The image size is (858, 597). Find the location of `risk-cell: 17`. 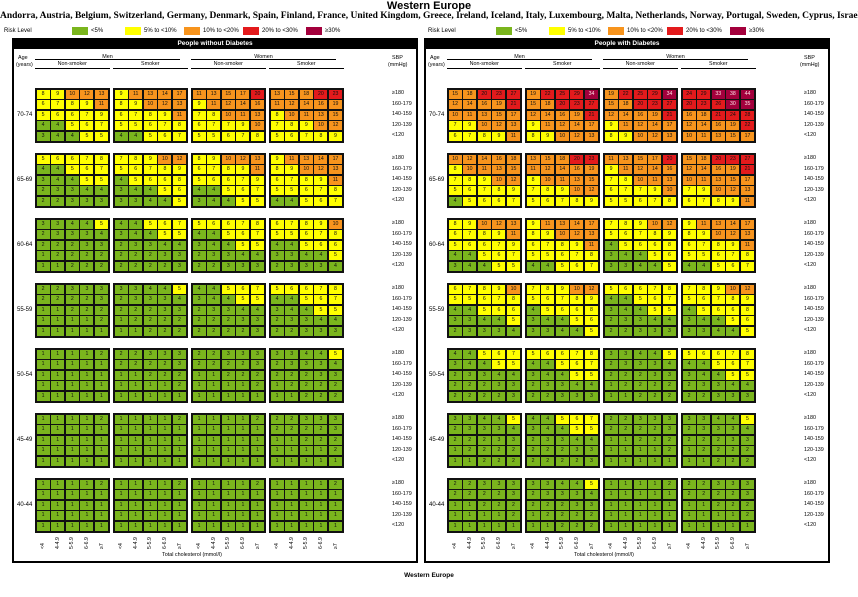

risk-cell: 17 is located at coordinates (591, 224).